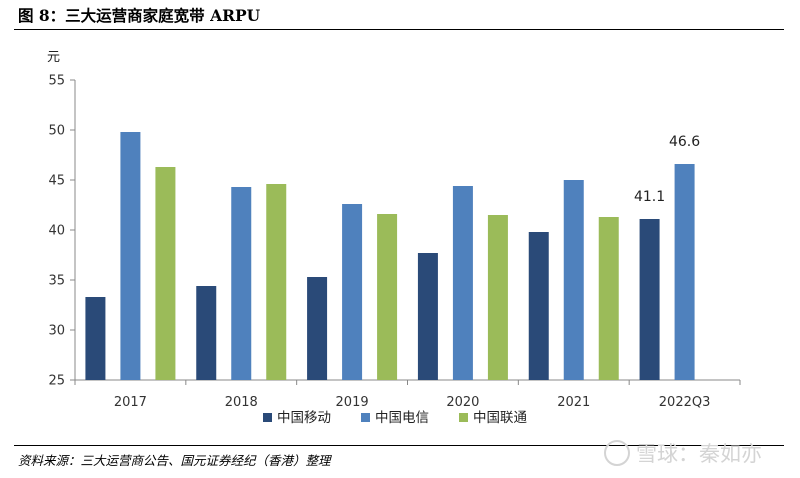 The image size is (800, 478). What do you see at coordinates (685, 402) in the screenshot?
I see `x-tick-label: 2022Q3` at bounding box center [685, 402].